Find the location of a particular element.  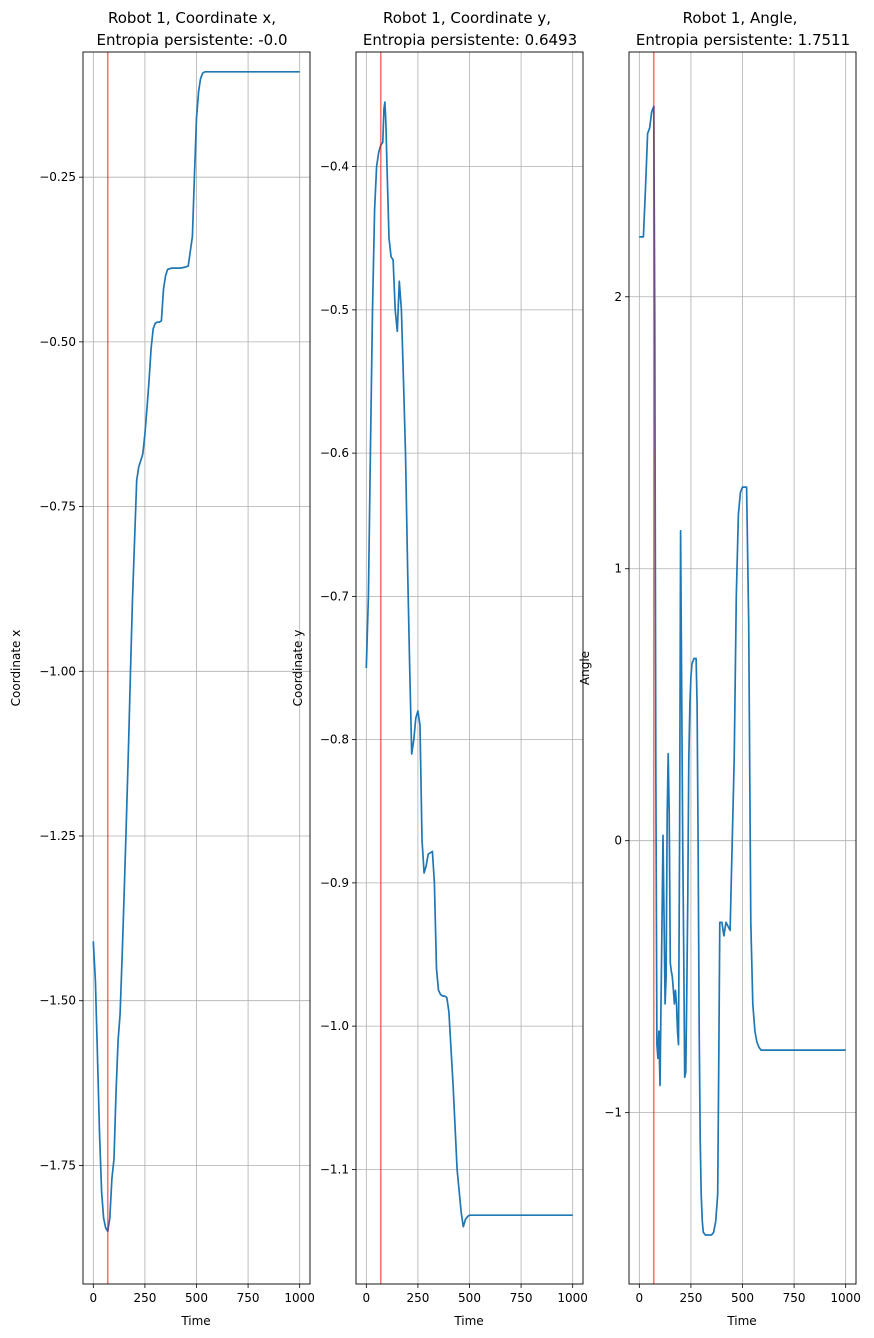

y-tick-label: −1 is located at coordinates (613, 1113).